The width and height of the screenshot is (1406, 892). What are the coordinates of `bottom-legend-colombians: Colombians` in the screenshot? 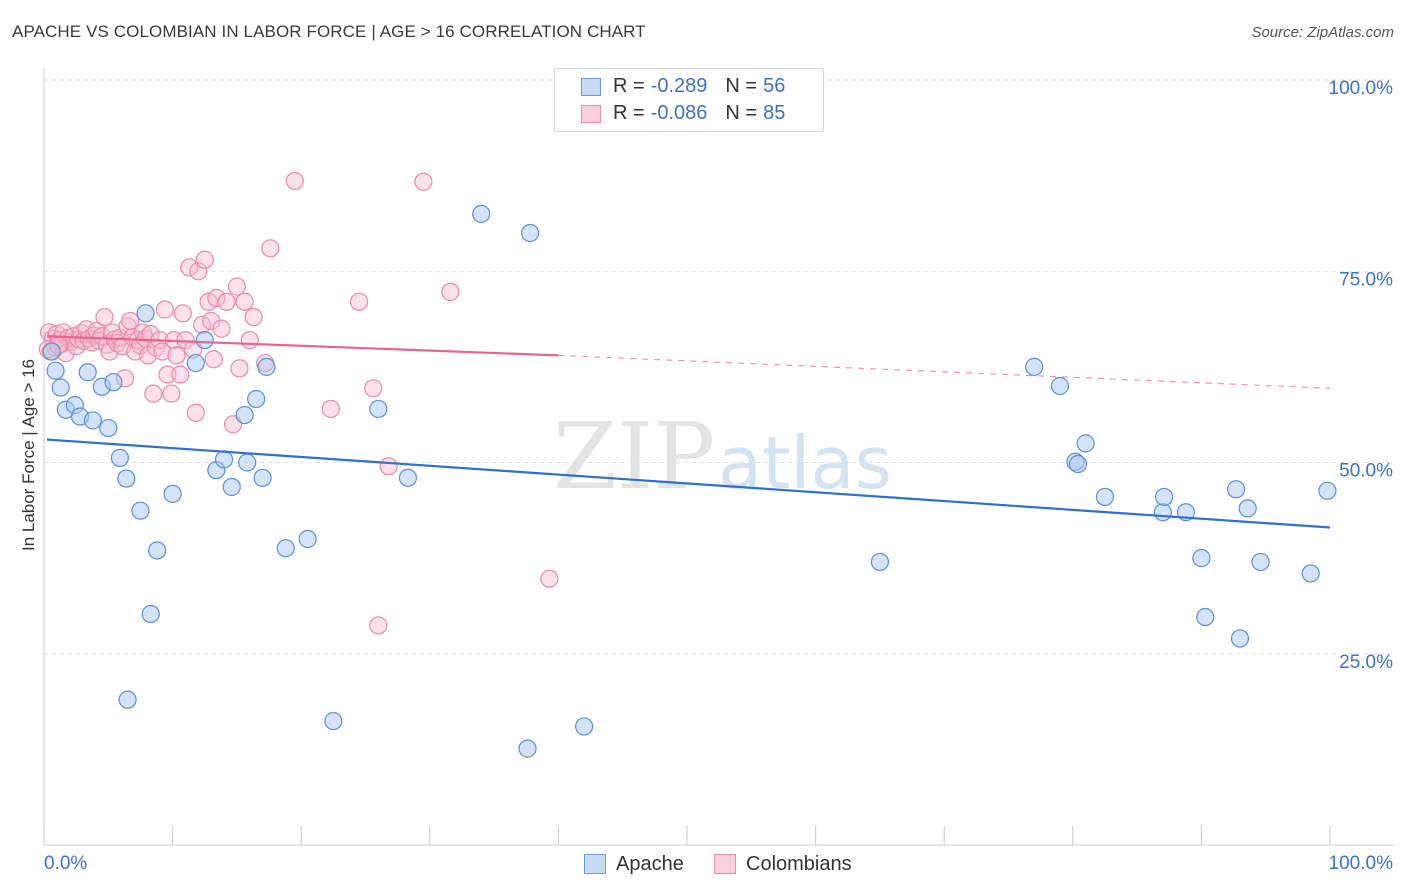 It's located at (783, 864).